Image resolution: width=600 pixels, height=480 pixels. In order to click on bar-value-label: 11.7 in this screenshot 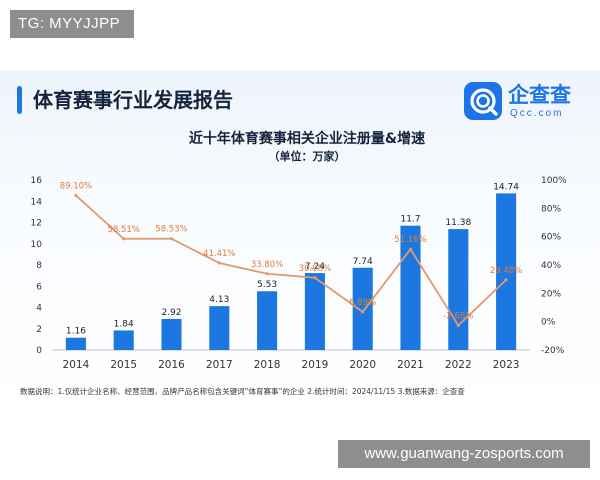, I will do `click(410, 220)`.